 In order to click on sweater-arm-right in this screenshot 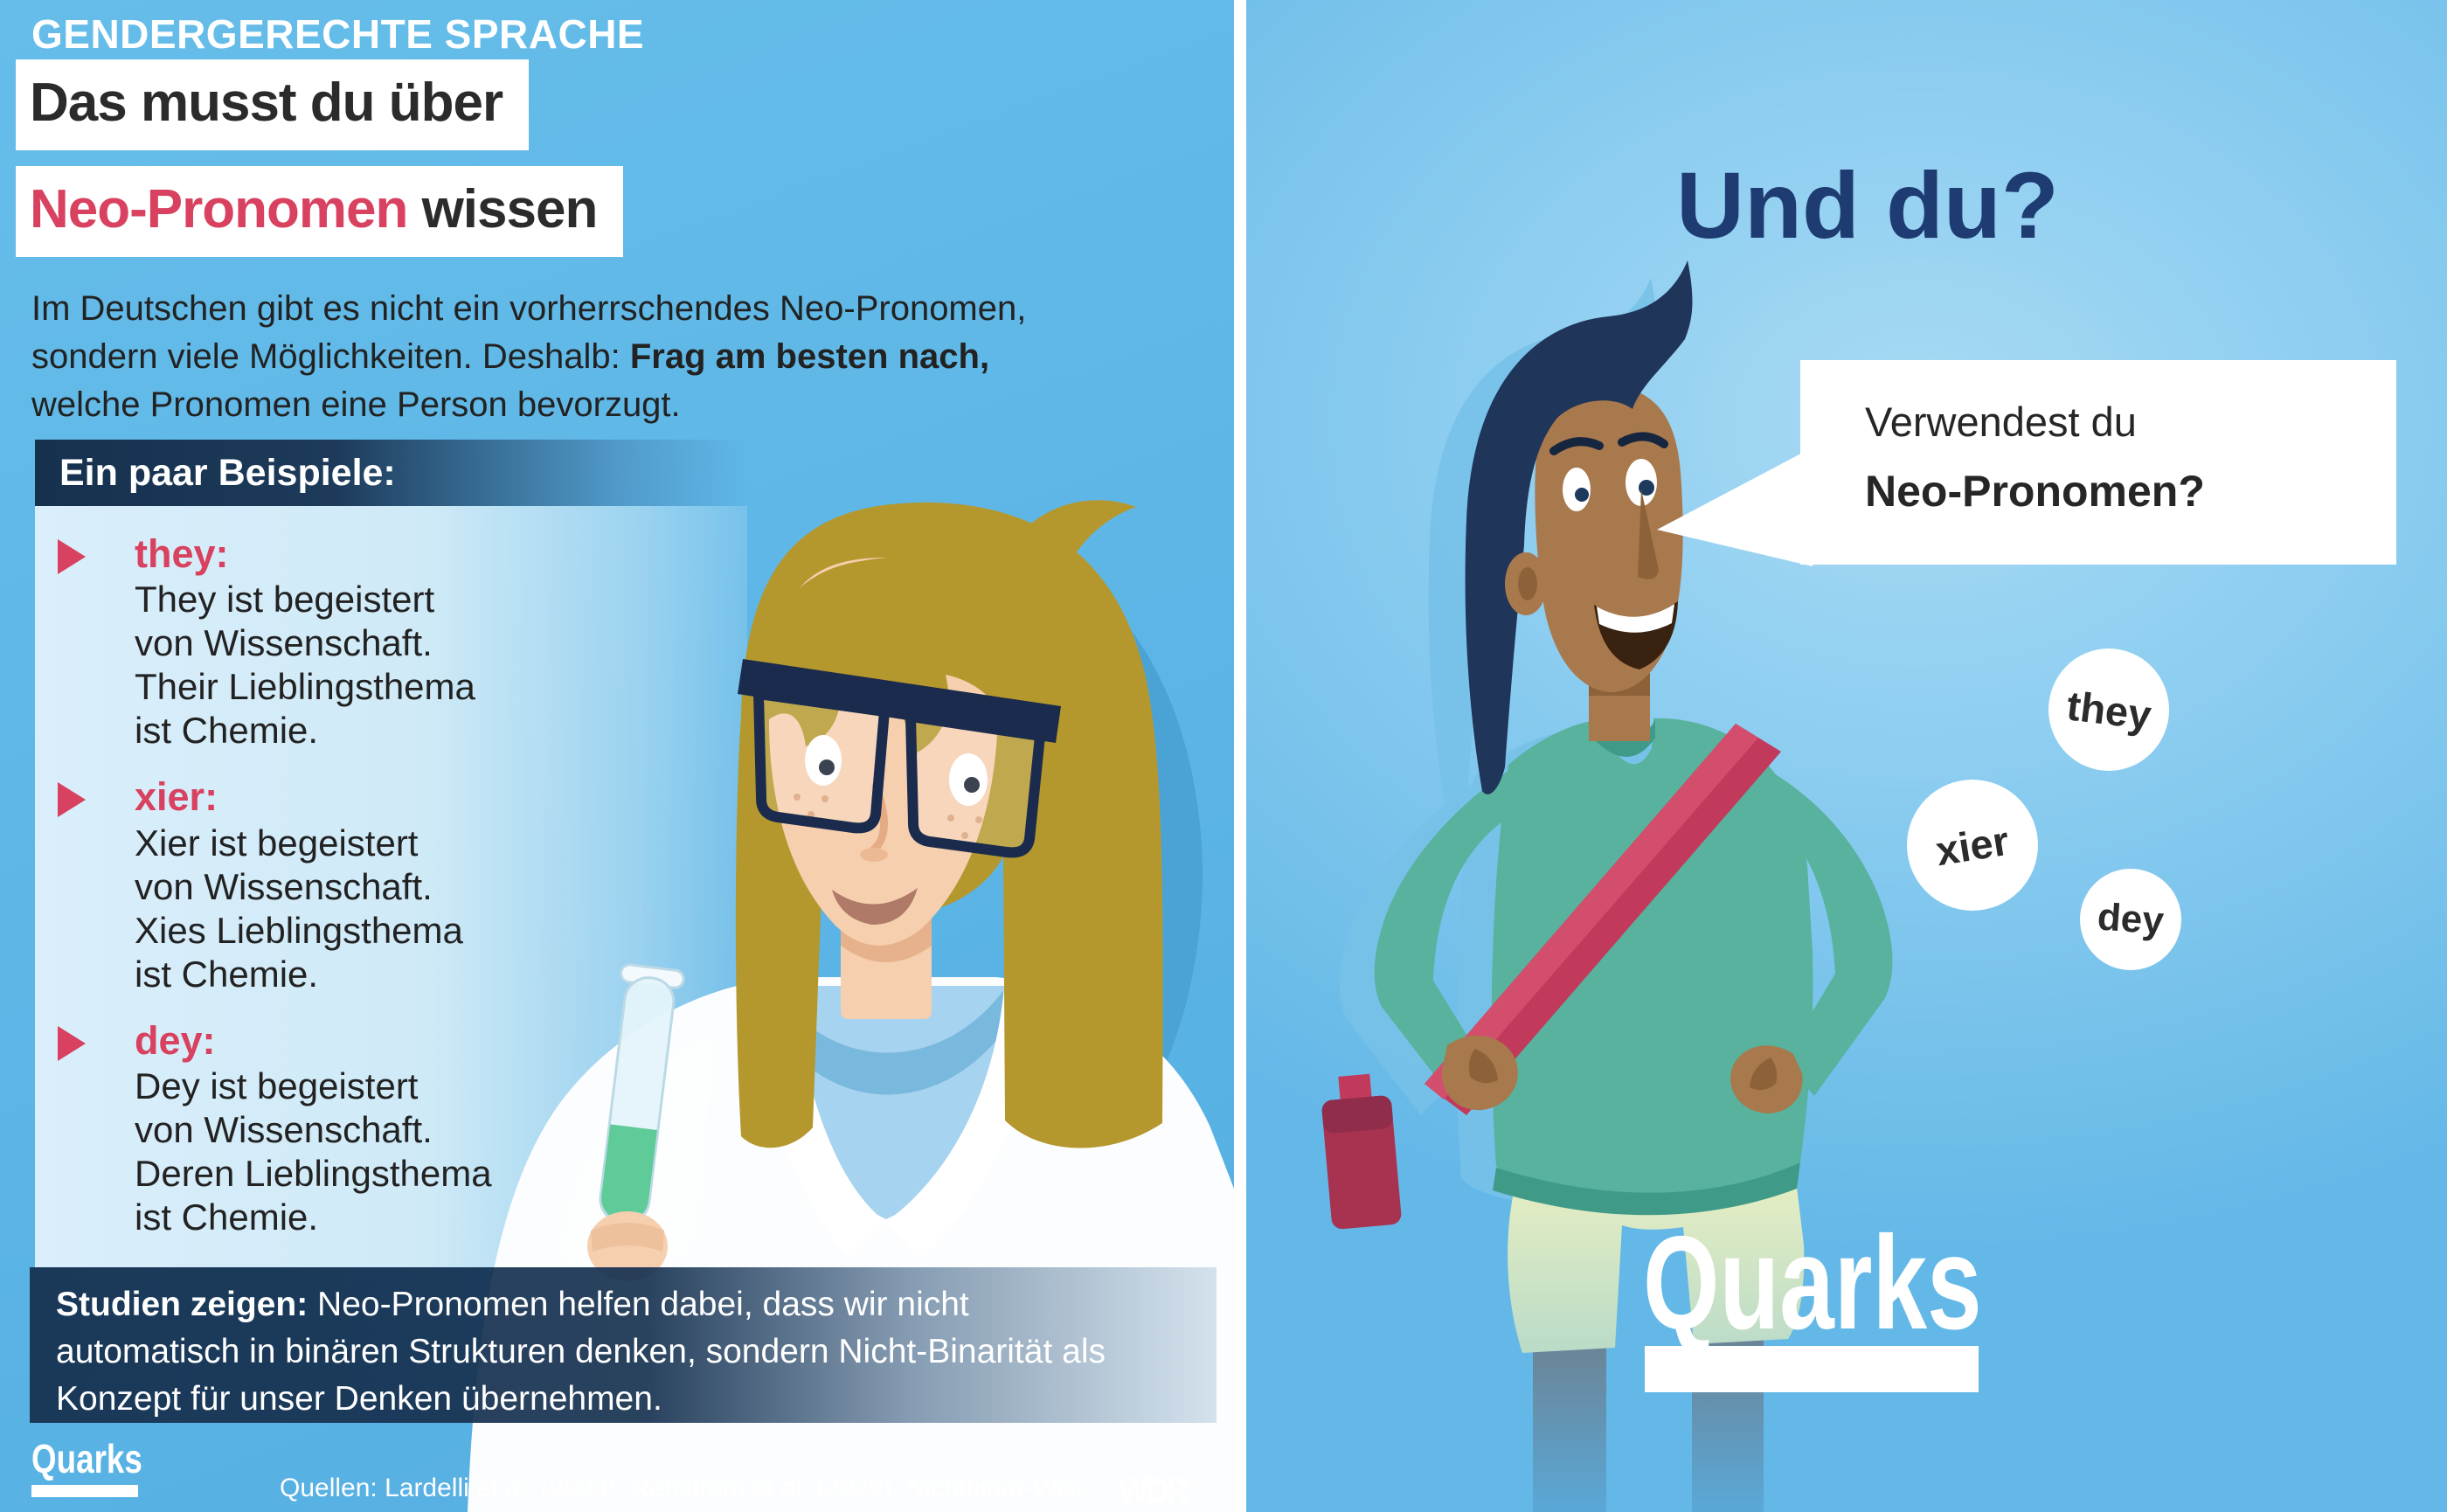, I will do `click(1828, 931)`.